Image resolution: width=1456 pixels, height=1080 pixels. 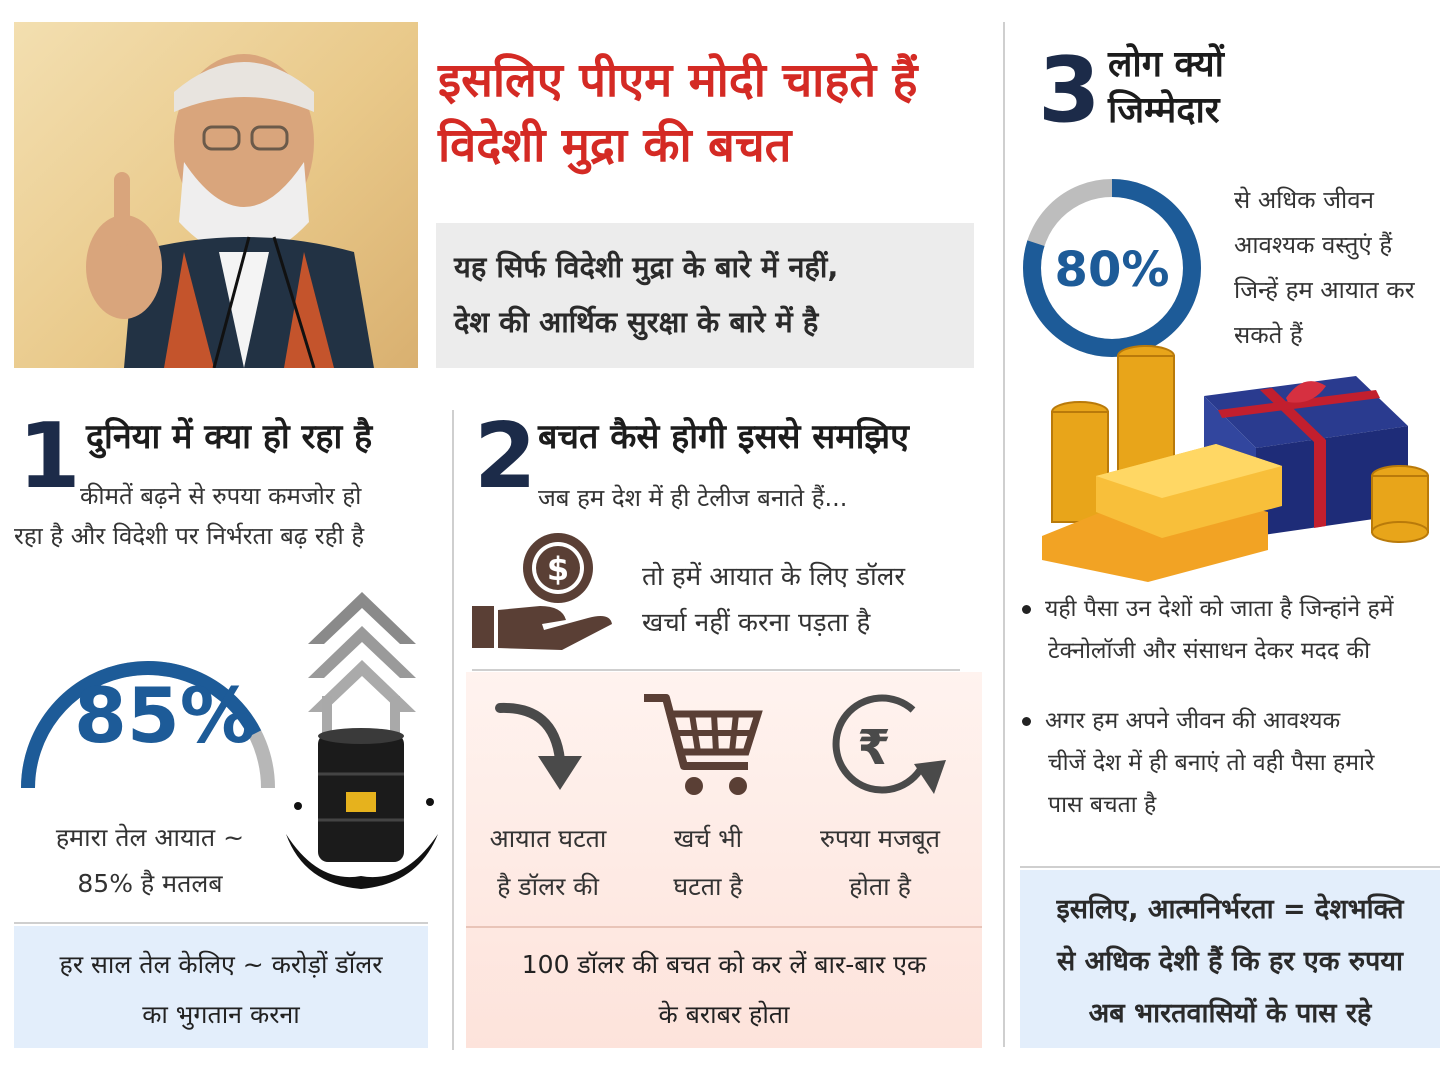 I want to click on section2-item-3-line2: होता है, so click(x=880, y=886).